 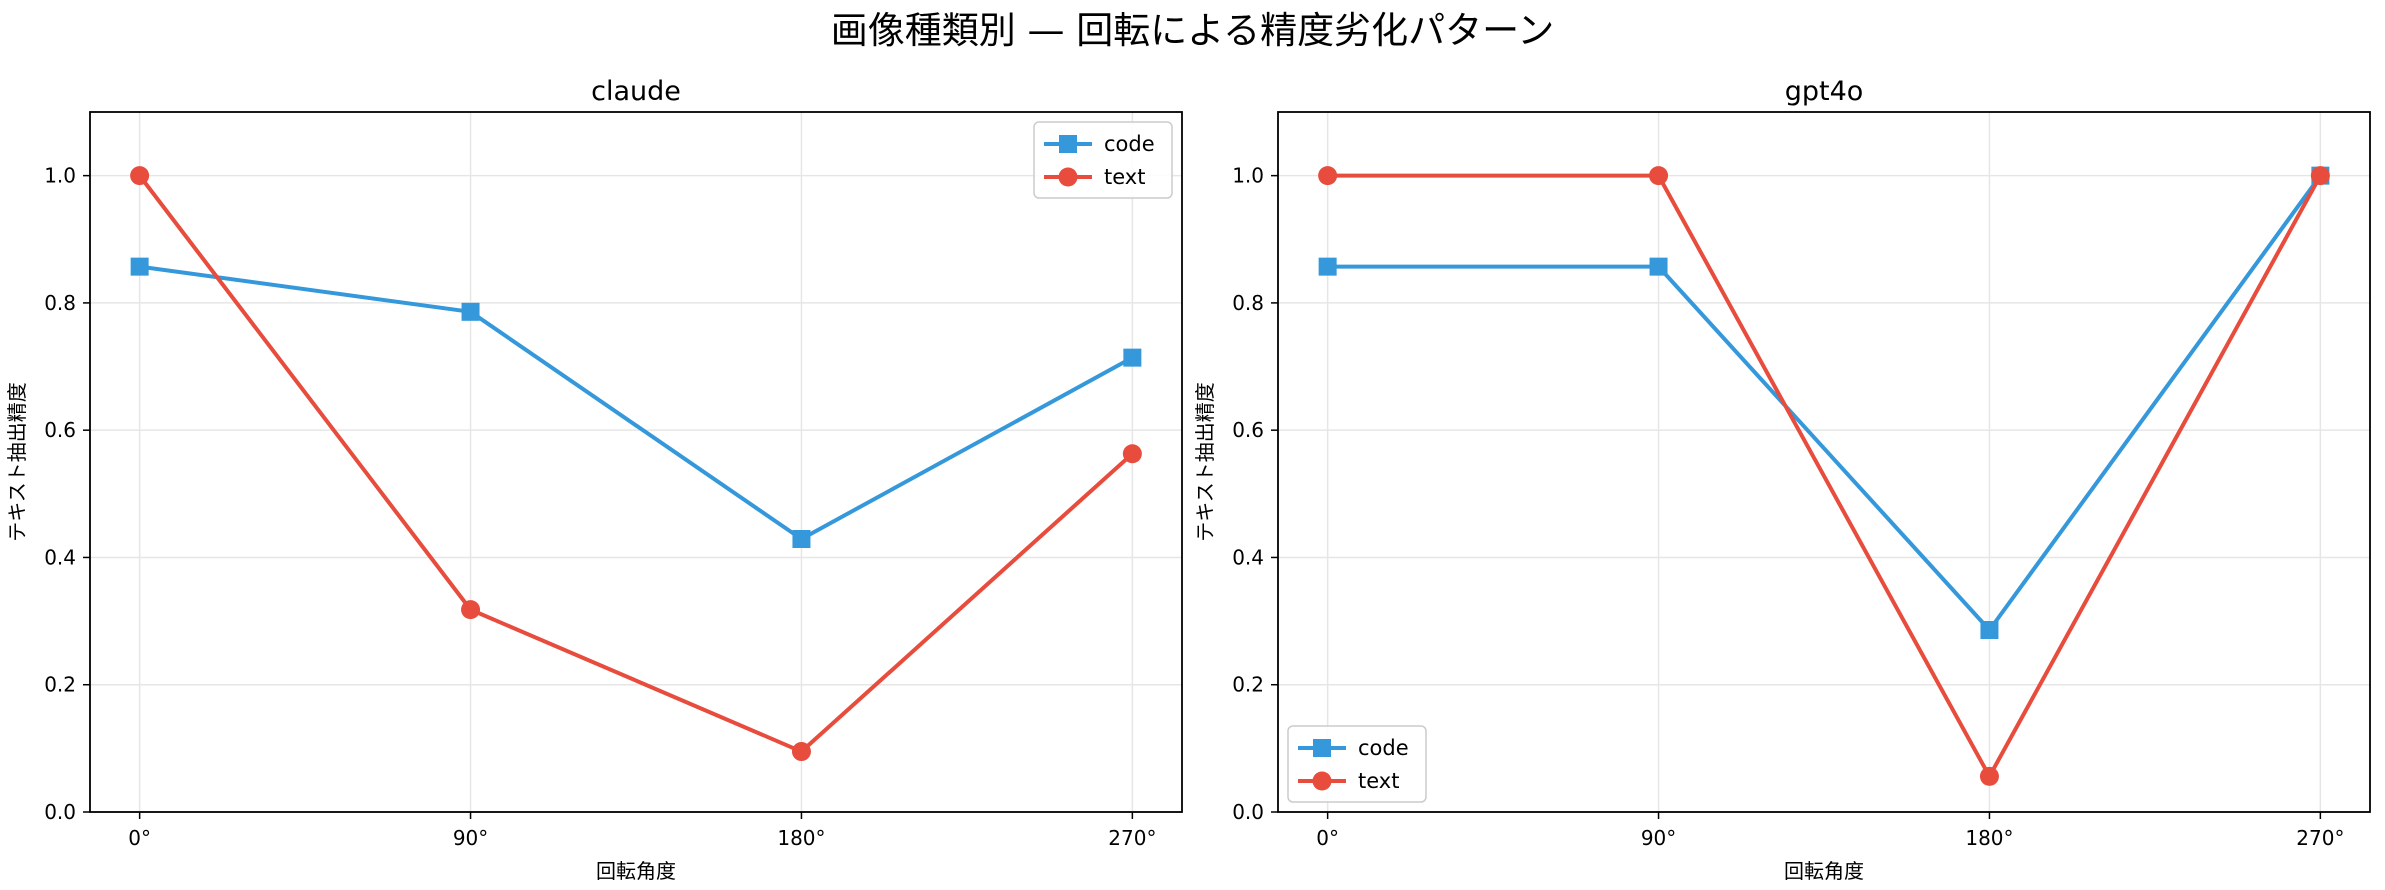 What do you see at coordinates (636, 402) in the screenshot?
I see `series-line-code` at bounding box center [636, 402].